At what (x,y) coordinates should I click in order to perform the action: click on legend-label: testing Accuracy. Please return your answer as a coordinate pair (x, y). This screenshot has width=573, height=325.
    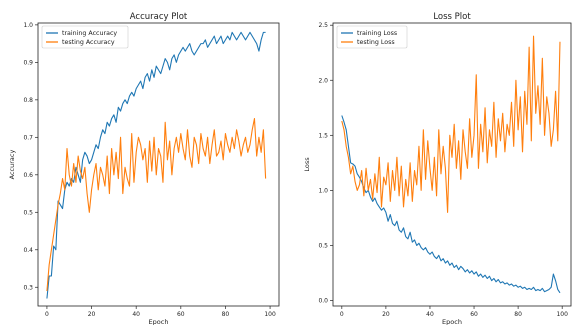
    Looking at the image, I should click on (88, 42).